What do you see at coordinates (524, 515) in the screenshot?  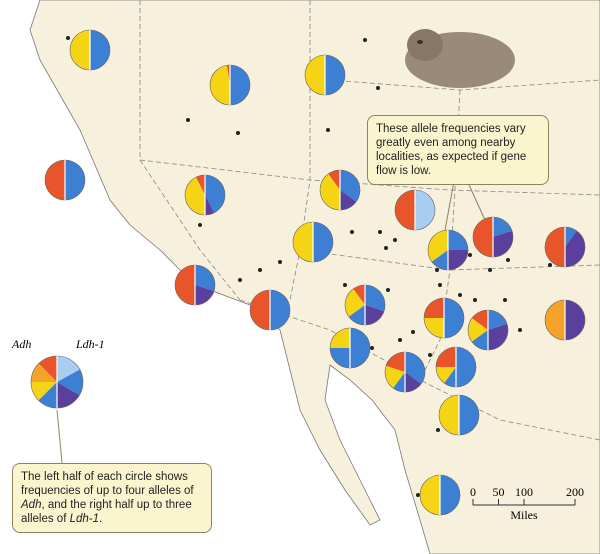 I see `scale-unit: Miles` at bounding box center [524, 515].